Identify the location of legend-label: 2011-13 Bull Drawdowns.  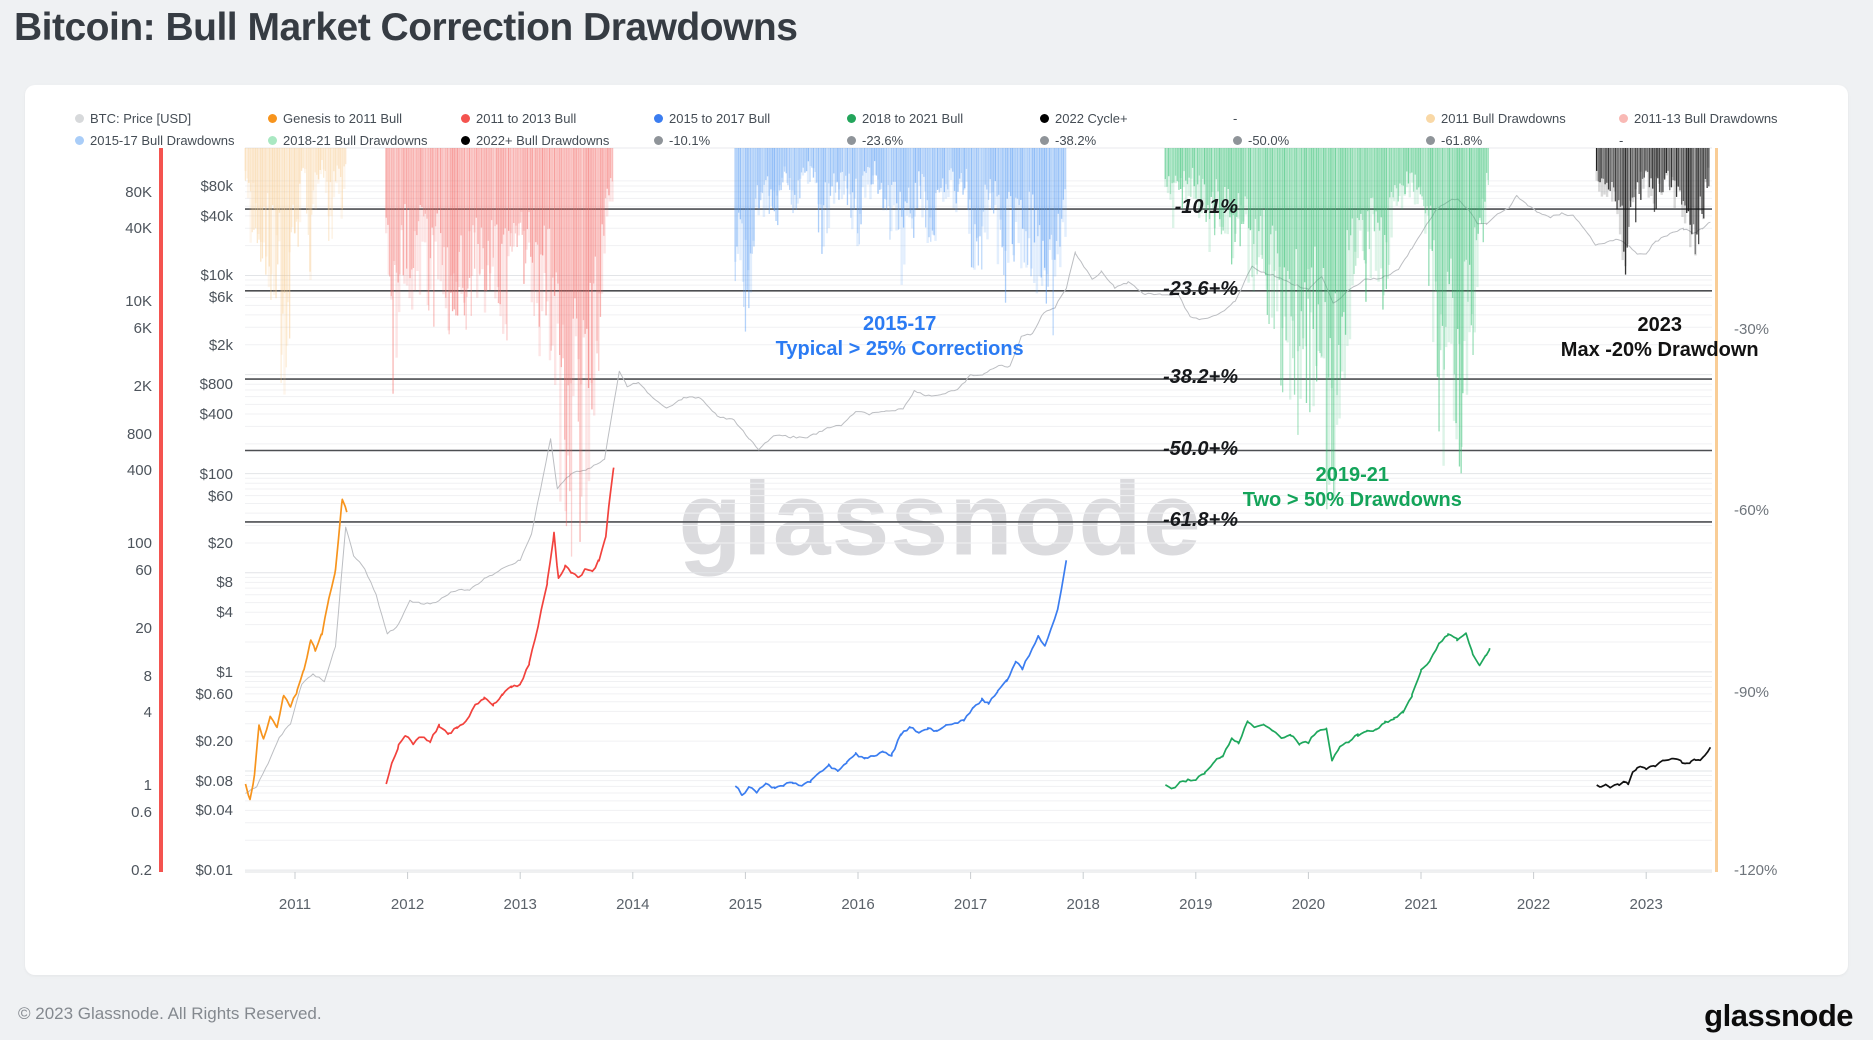
(1706, 118).